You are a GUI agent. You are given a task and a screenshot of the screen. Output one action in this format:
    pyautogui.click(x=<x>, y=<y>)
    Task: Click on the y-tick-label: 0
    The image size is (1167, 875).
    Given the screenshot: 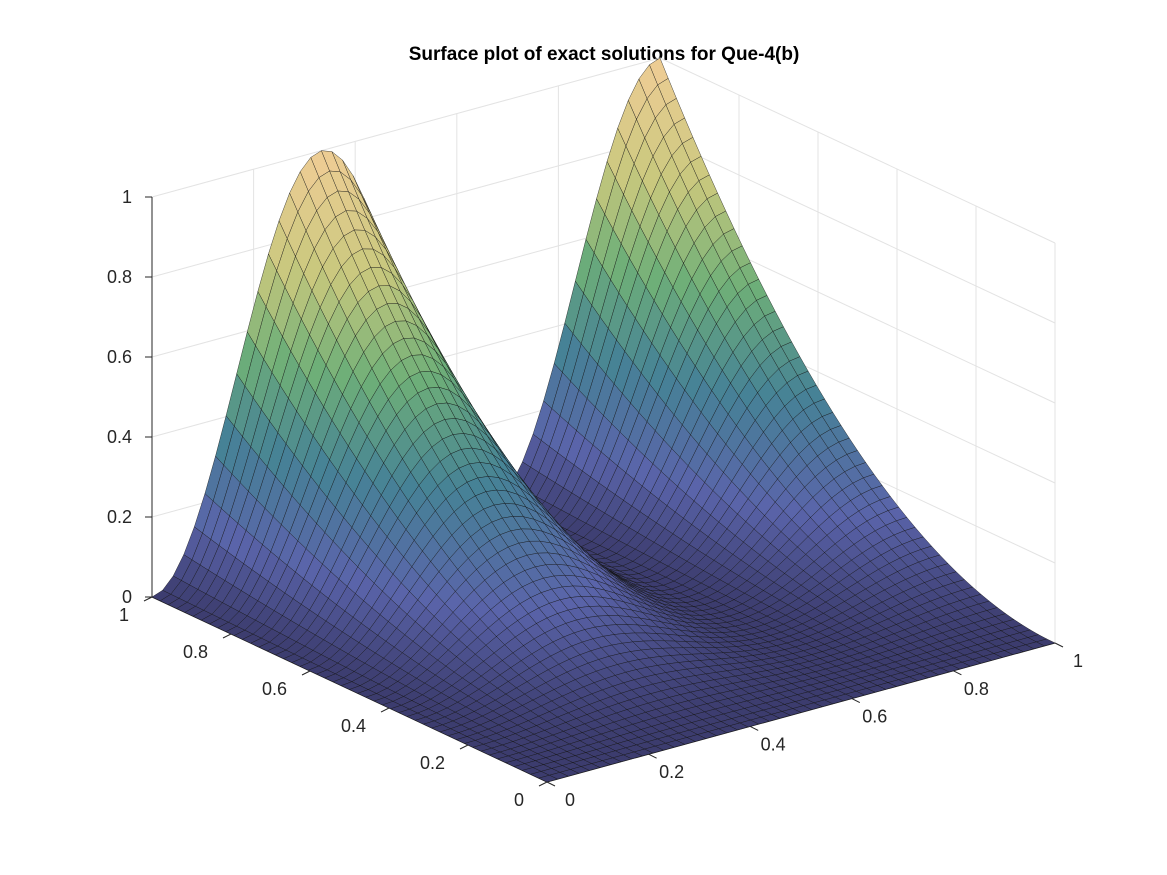 What is the action you would take?
    pyautogui.click(x=519, y=800)
    